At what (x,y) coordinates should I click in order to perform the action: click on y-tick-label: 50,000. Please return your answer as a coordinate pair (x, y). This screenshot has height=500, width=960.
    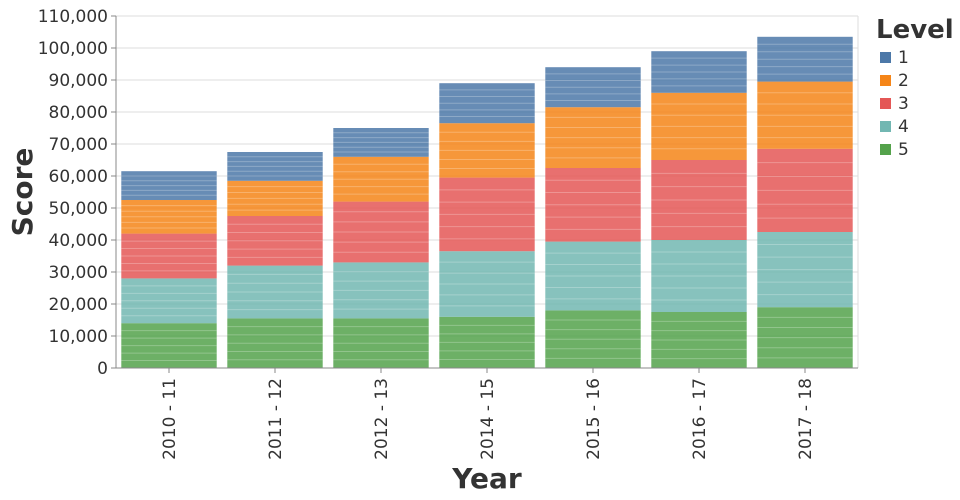
    Looking at the image, I should click on (78, 209).